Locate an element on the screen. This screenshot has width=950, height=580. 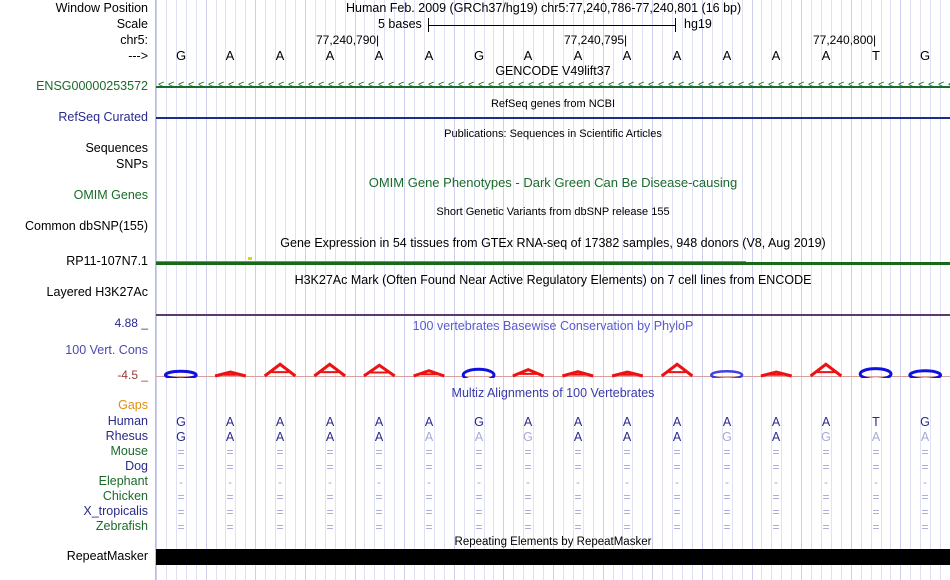
gtex-gene-bar is located at coordinates (553, 263).